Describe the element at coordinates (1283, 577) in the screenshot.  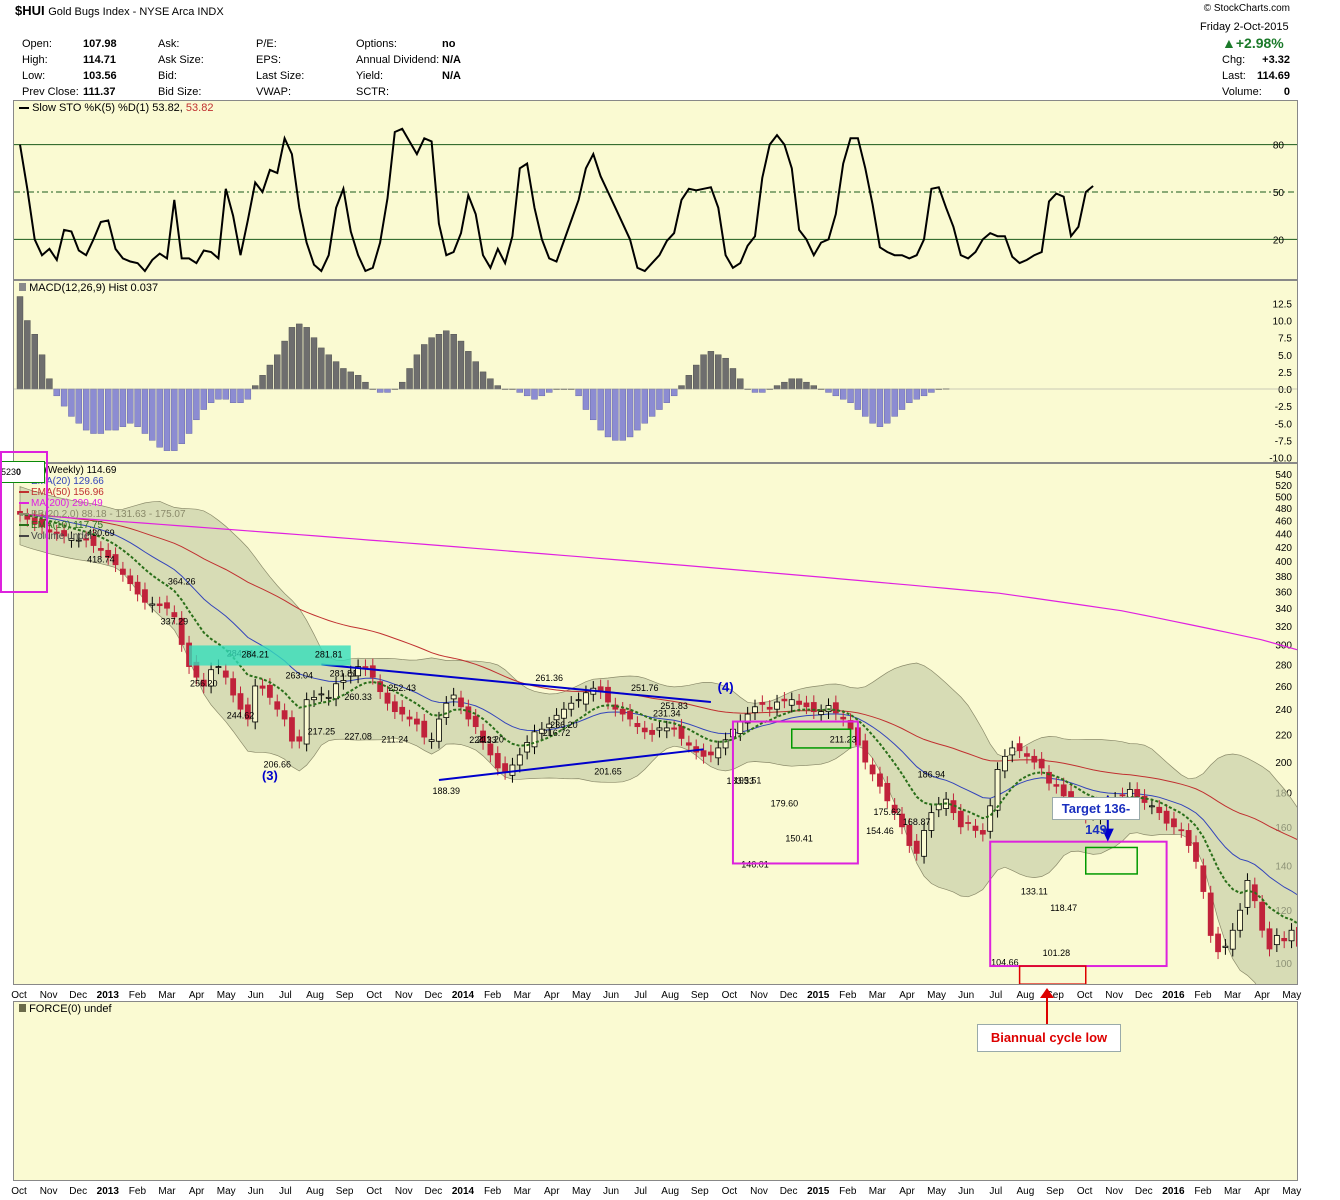
I see `y-tick-label: 380` at that location.